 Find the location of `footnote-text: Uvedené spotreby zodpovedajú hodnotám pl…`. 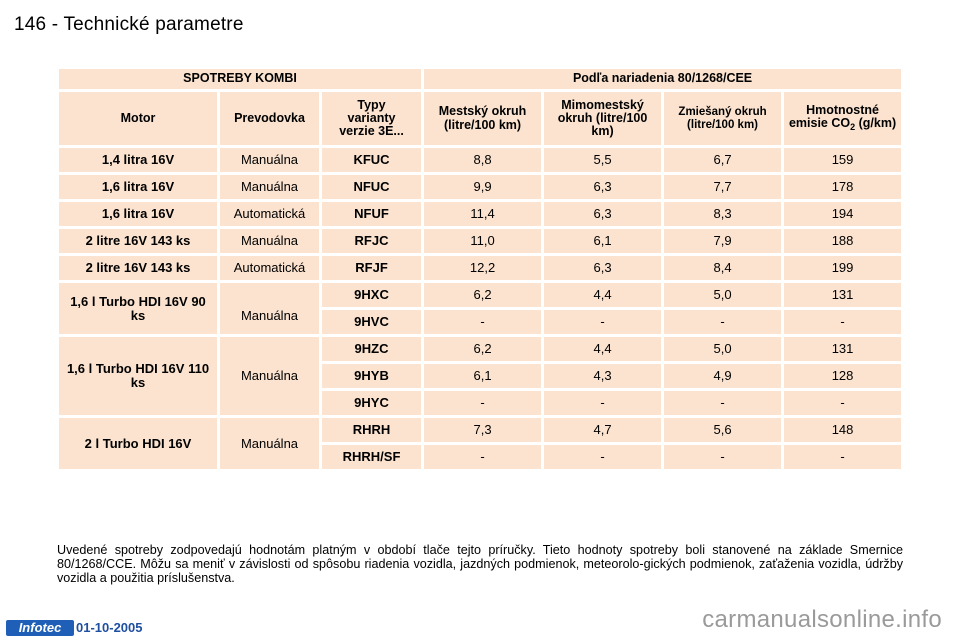

footnote-text: Uvedené spotreby zodpovedajú hodnotám pl… is located at coordinates (480, 564).